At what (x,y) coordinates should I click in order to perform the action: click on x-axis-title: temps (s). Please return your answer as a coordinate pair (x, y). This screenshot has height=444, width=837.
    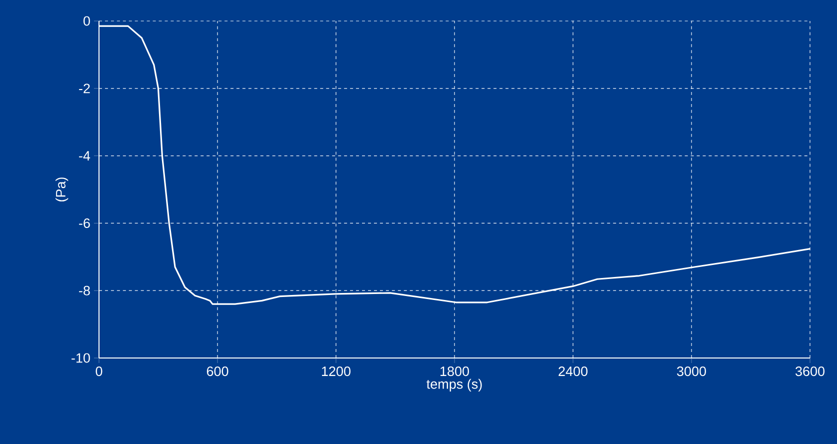
    Looking at the image, I should click on (454, 385).